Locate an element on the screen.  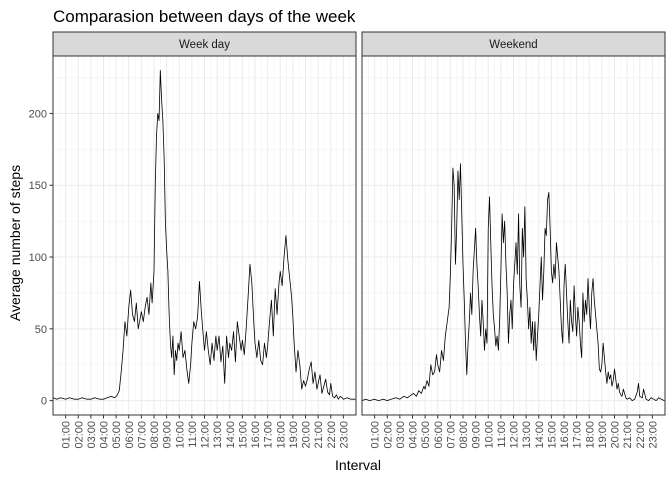
panel-strip-label: Weekend is located at coordinates (513, 45).